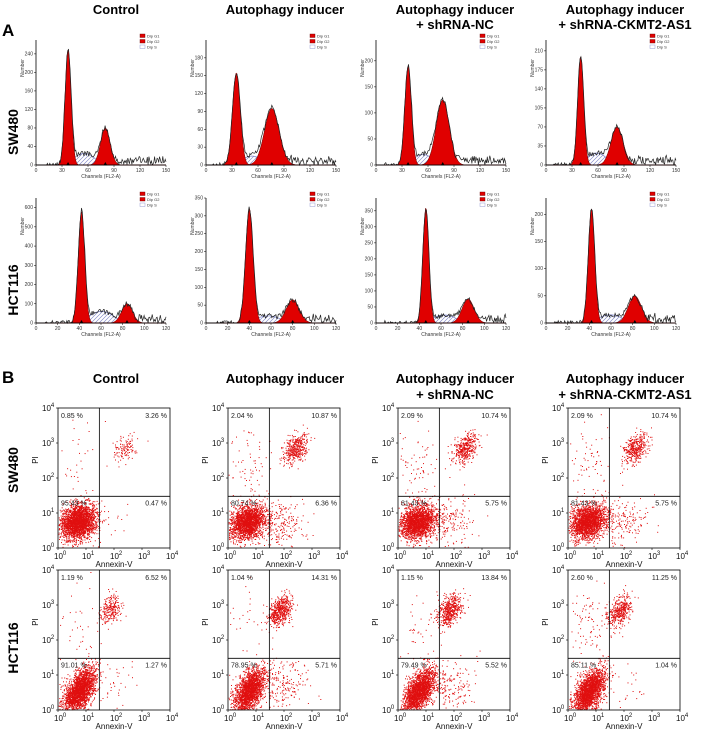 Image resolution: width=708 pixels, height=737 pixels. I want to click on data-envelope, so click(101, 266).